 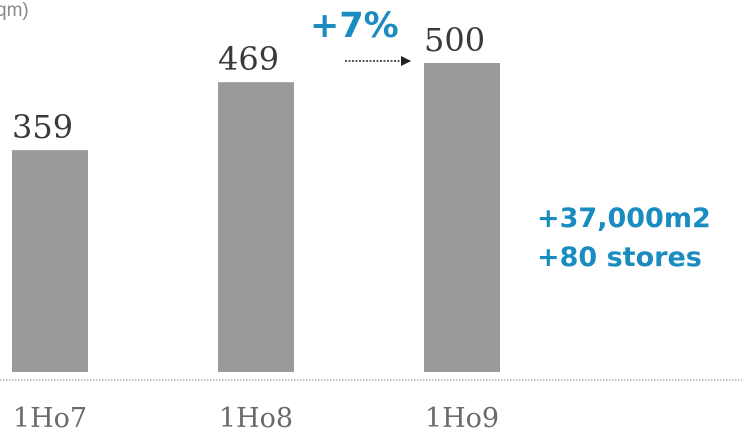 What do you see at coordinates (248, 59) in the screenshot?
I see `value-label-1h08: 469` at bounding box center [248, 59].